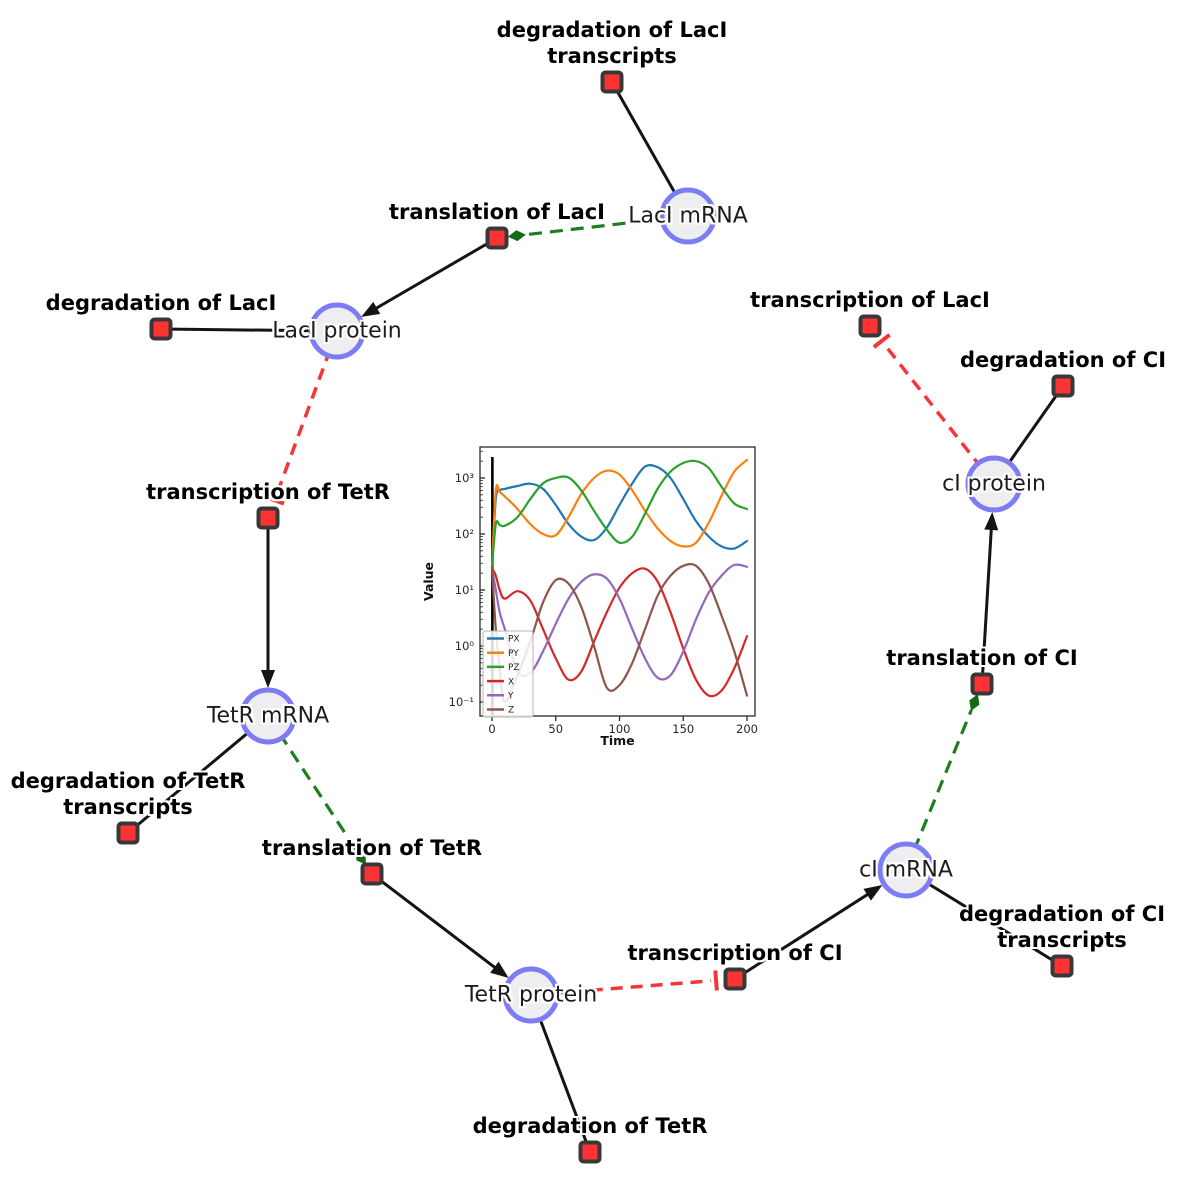 The image size is (1189, 1200). I want to click on edge-inhibition-tetr-protein-txn-ci-tee-bar, so click(716, 980).